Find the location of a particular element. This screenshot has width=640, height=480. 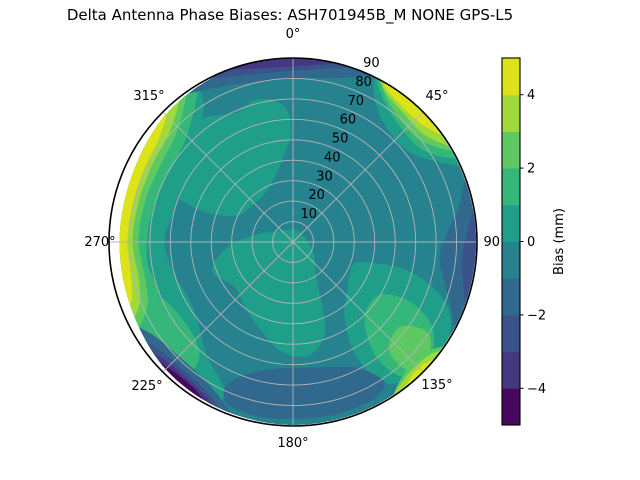

colorbar: 4 2 0 −2 −4 Bias (mm) is located at coordinates (534, 241).